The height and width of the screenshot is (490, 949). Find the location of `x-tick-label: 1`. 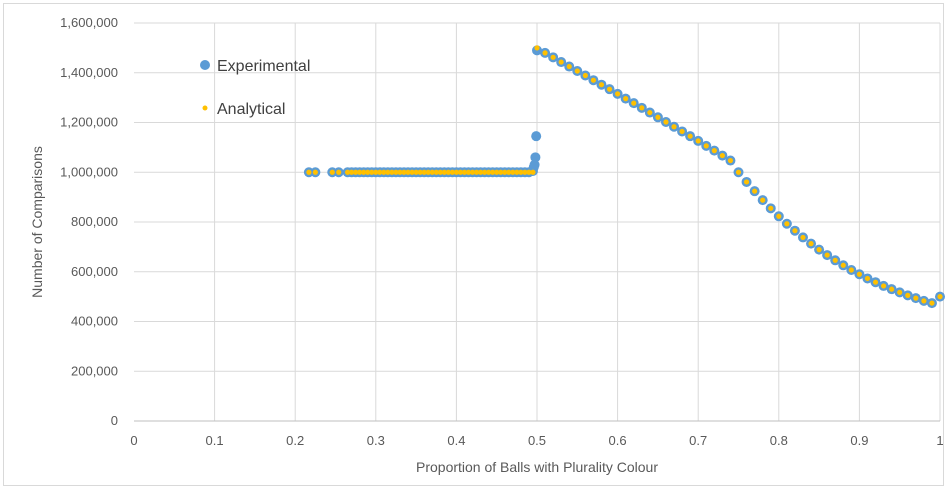

x-tick-label: 1 is located at coordinates (939, 440).